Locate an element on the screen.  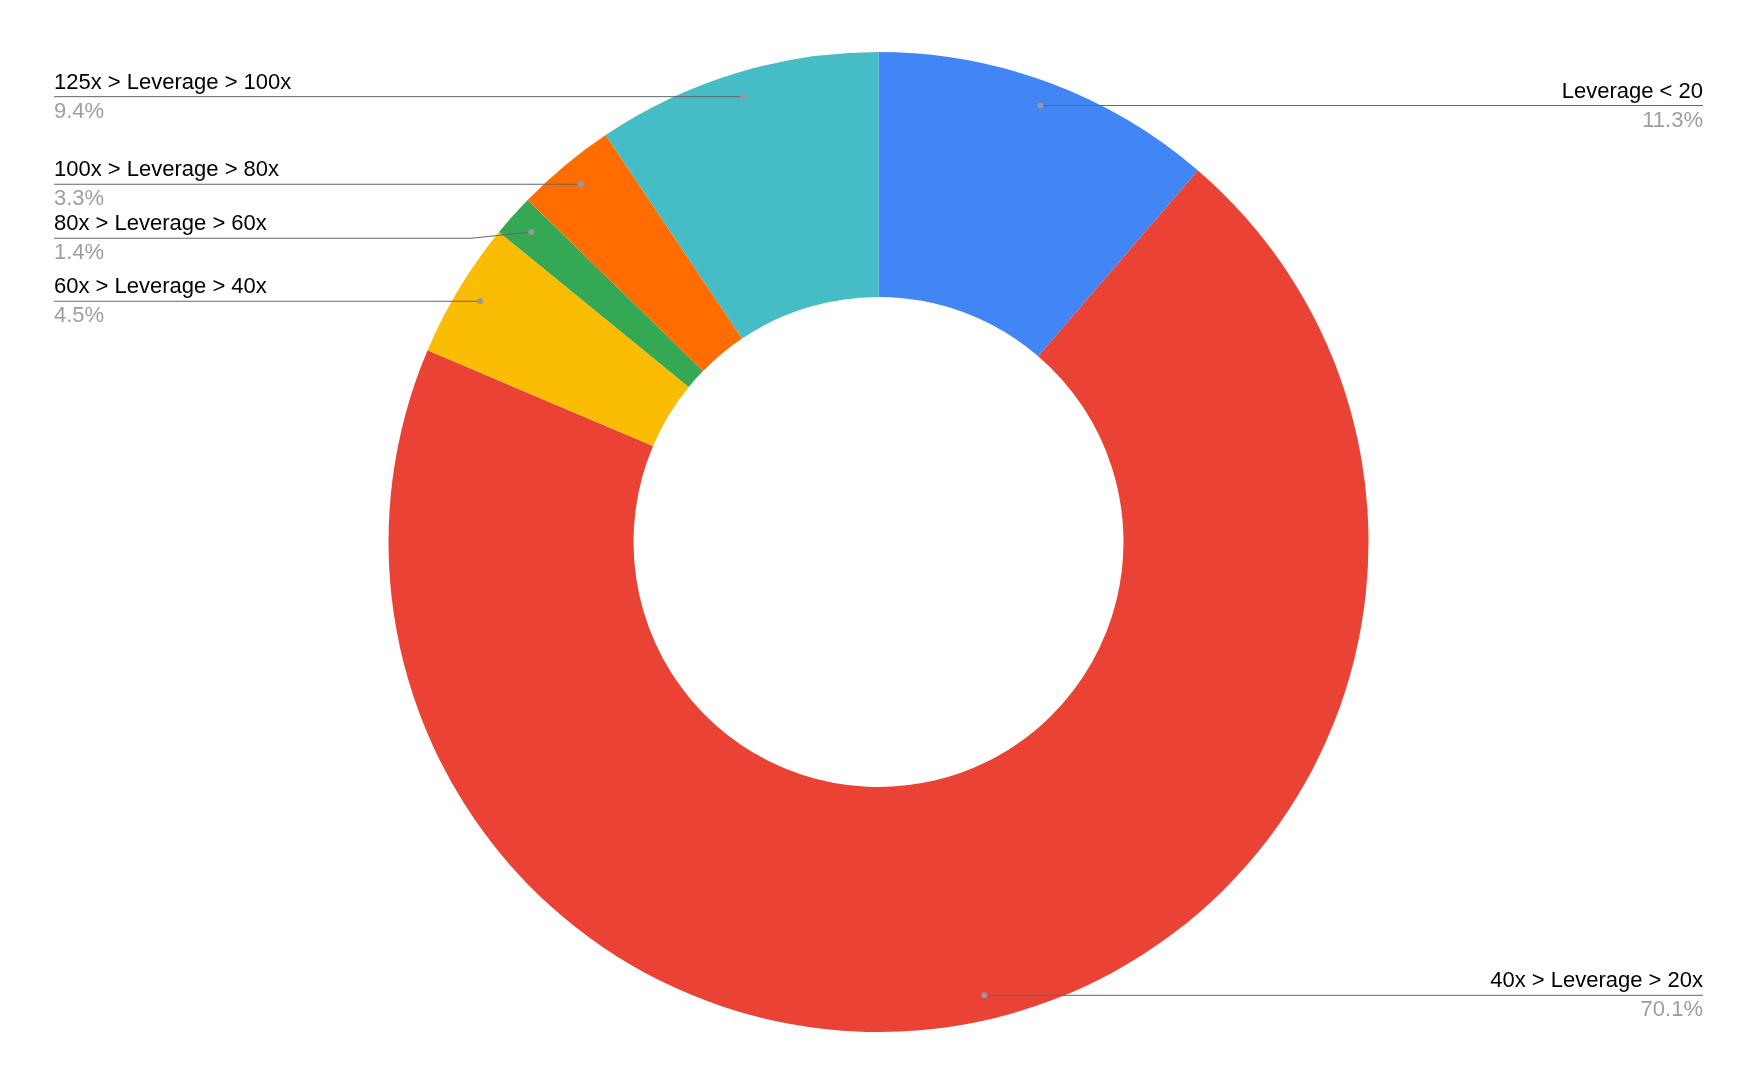
data-label: 11.3% is located at coordinates (1672, 119).